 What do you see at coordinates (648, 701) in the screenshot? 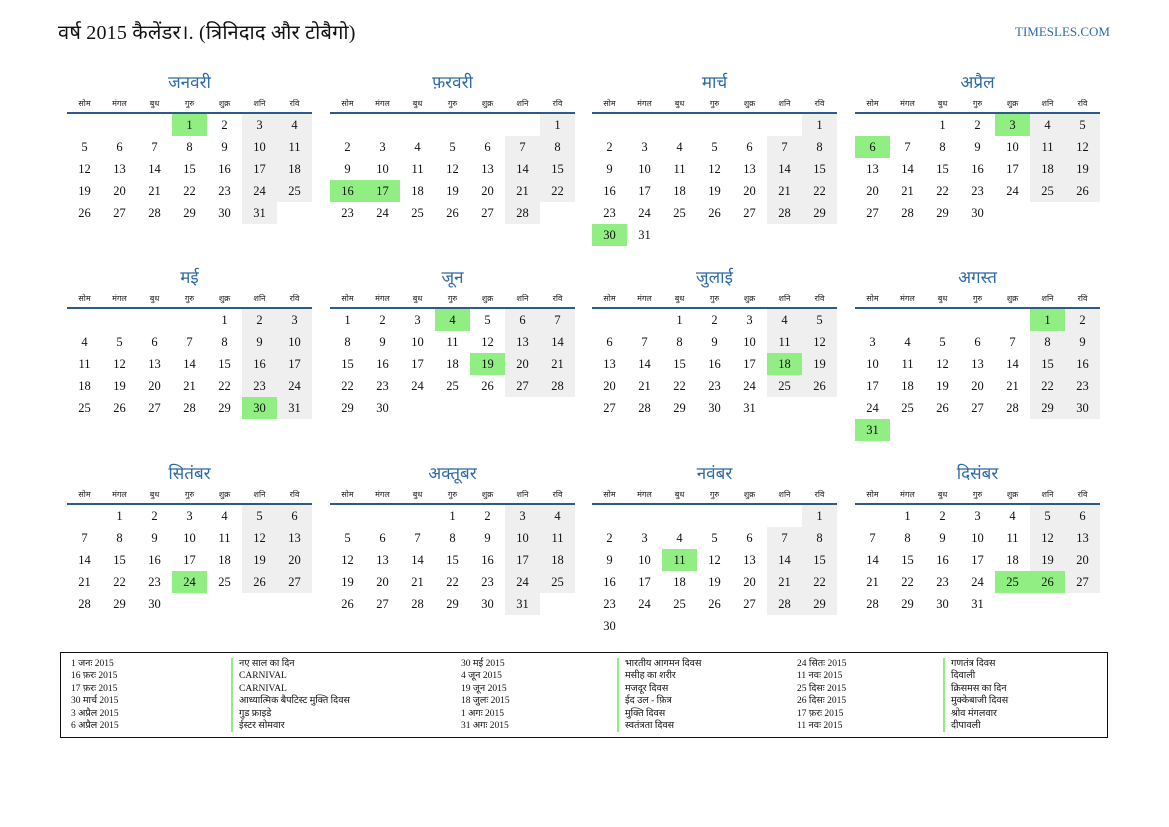
I see `legend-holiday-name: ईद उल - फ़ित्र` at bounding box center [648, 701].